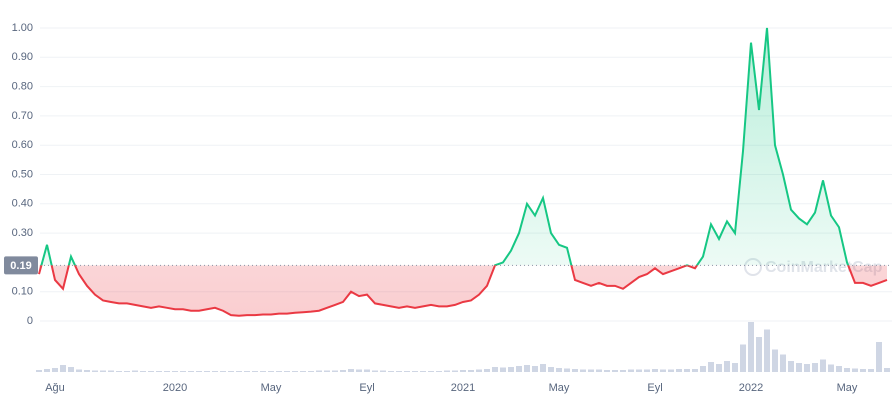  I want to click on baseline-label: 0.19, so click(20, 266).